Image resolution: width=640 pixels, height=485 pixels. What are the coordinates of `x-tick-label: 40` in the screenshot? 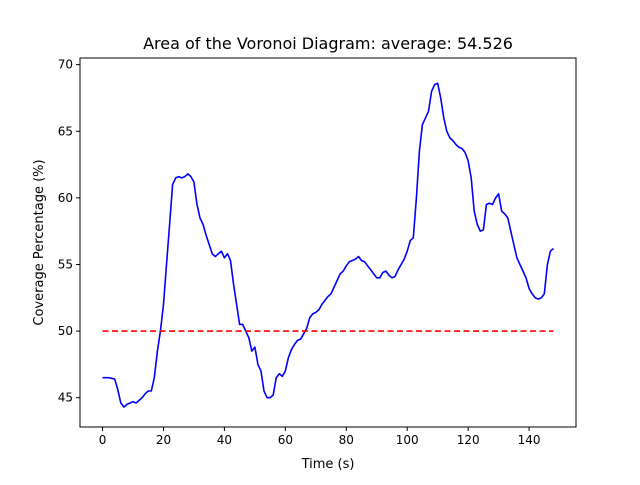 It's located at (224, 440).